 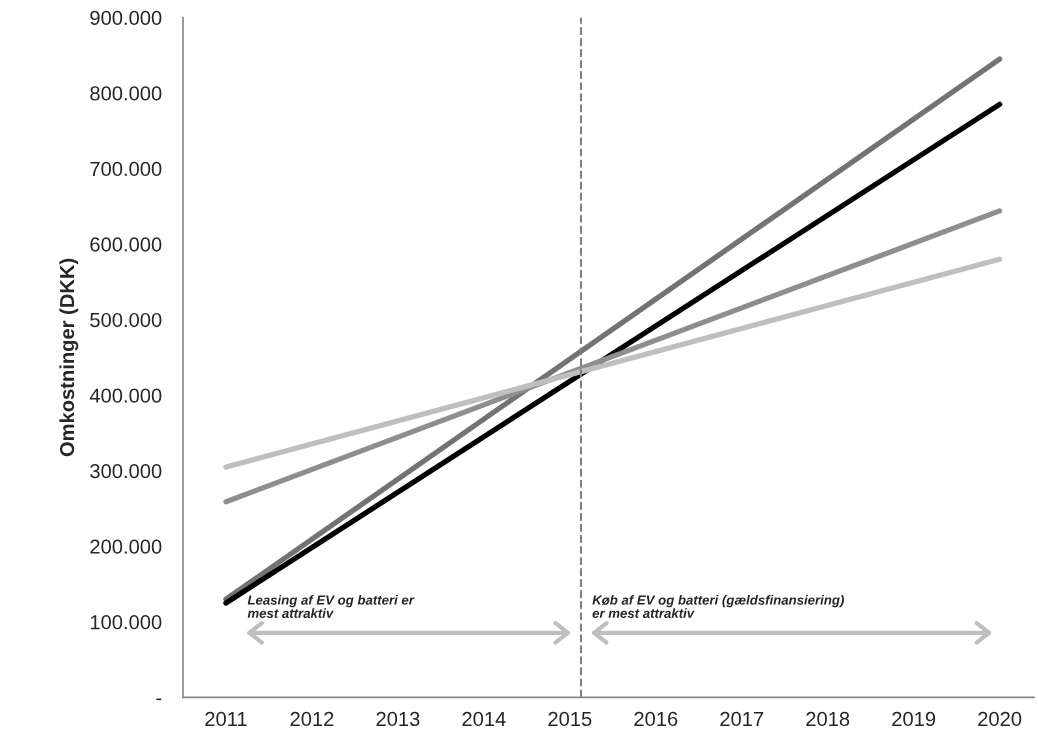 I want to click on y-tick-label: 300.000, so click(x=126, y=471).